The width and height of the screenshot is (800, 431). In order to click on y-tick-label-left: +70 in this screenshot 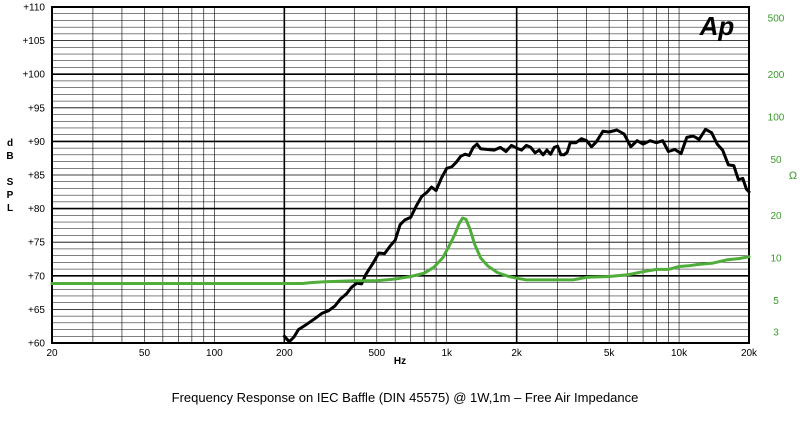, I will do `click(36, 276)`.